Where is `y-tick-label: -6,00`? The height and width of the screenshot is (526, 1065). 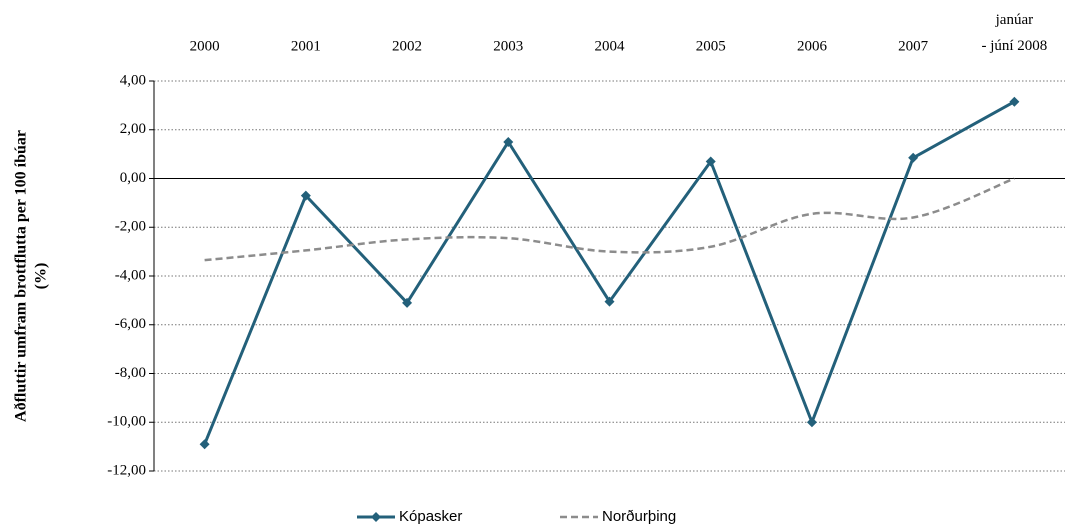
y-tick-label: -6,00 is located at coordinates (130, 324).